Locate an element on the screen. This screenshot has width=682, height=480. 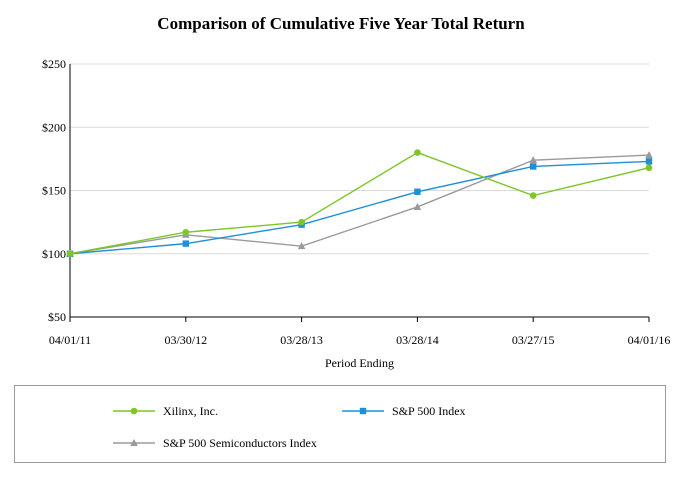
legend-item: S&P 500 Index is located at coordinates (404, 411).